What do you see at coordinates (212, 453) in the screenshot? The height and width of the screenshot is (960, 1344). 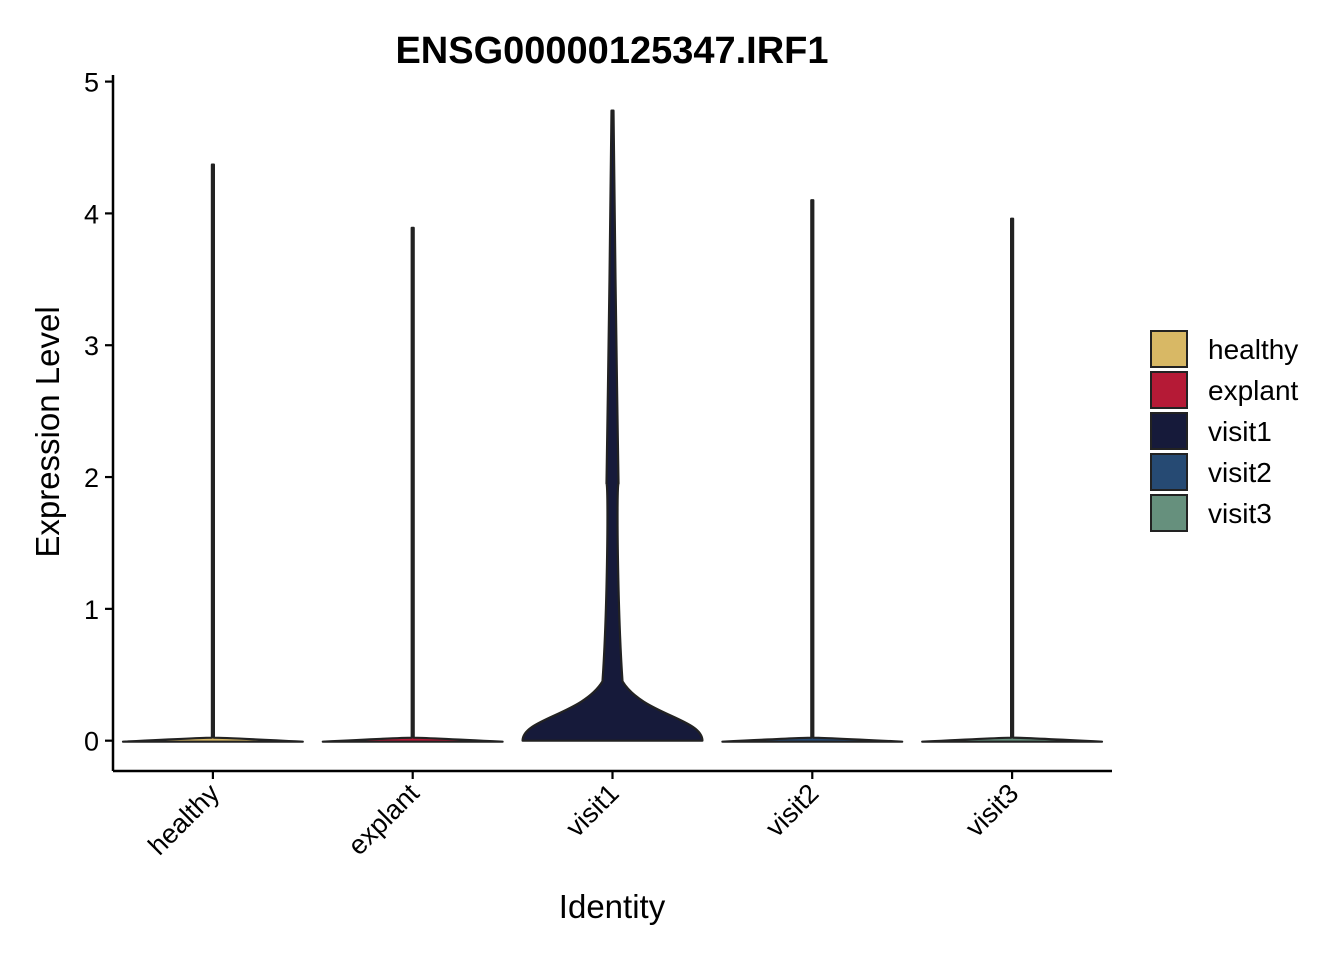 I see `violin-healthy` at bounding box center [212, 453].